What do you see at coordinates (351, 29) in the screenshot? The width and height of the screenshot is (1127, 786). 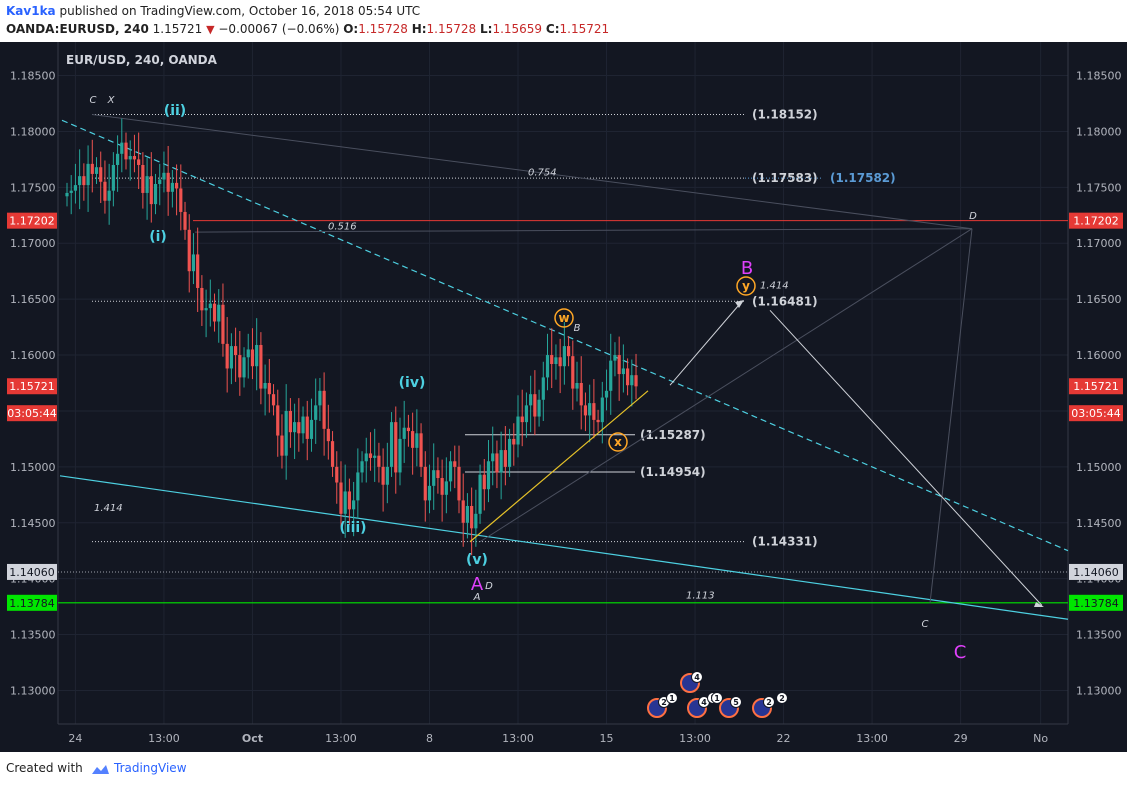 I see `open-label: O:` at bounding box center [351, 29].